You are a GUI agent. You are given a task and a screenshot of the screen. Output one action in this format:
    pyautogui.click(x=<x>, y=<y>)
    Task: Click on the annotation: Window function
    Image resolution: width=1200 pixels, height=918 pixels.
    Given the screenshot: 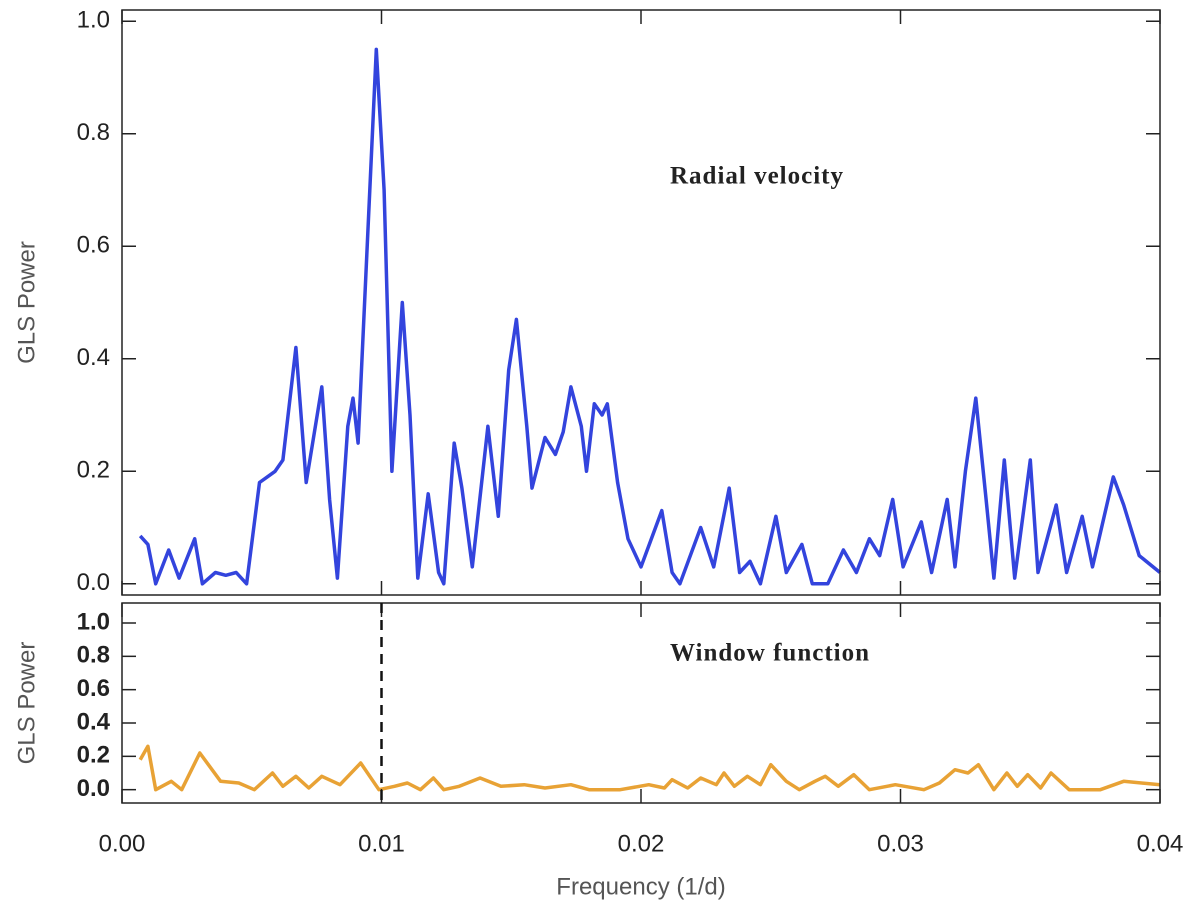 What is the action you would take?
    pyautogui.click(x=770, y=653)
    